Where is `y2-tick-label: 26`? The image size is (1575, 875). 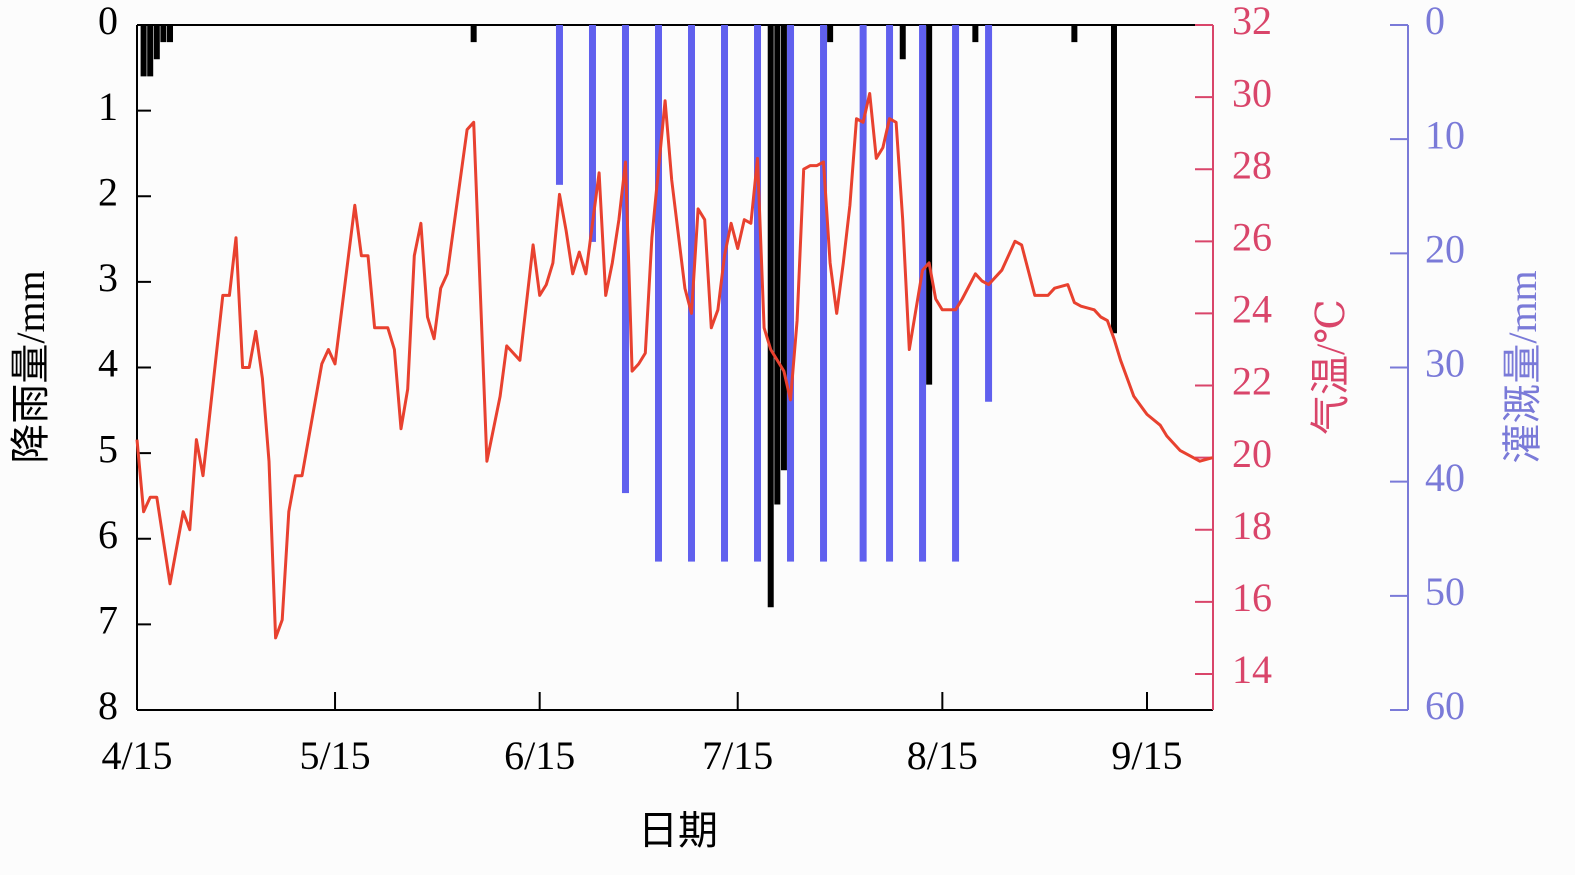 y2-tick-label: 26 is located at coordinates (1252, 236).